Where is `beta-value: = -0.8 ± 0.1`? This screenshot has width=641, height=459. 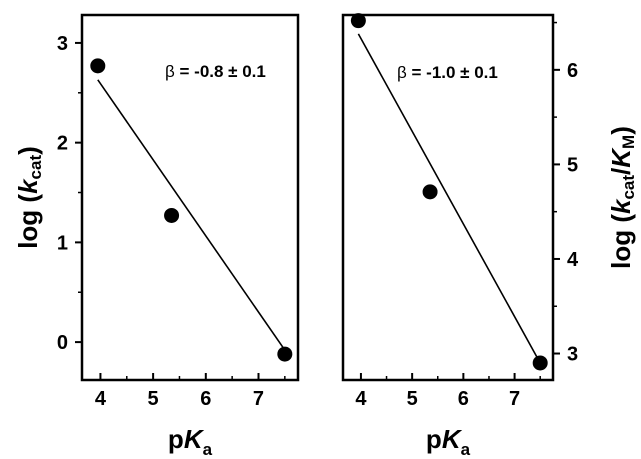 beta-value: = -0.8 ± 0.1 is located at coordinates (220, 71).